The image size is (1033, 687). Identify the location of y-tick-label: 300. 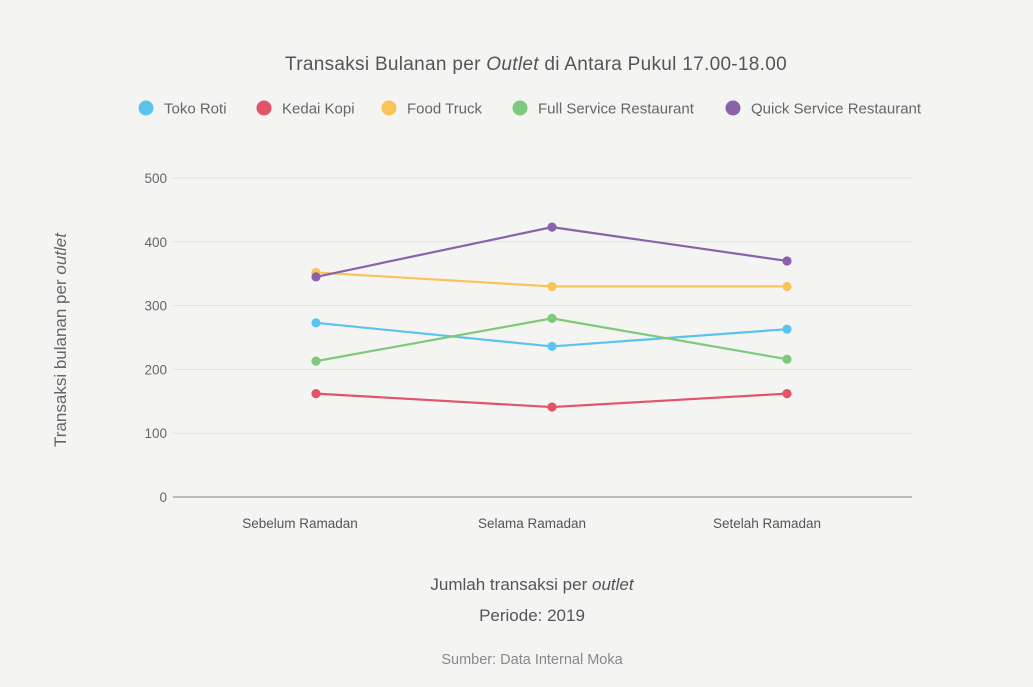
(155, 306).